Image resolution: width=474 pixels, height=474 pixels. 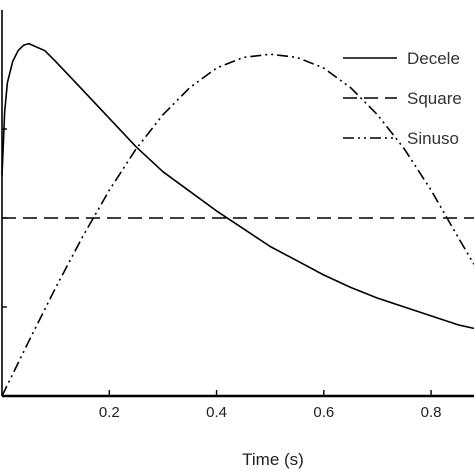 I want to click on x-tick-label: 0.8, so click(x=431, y=412).